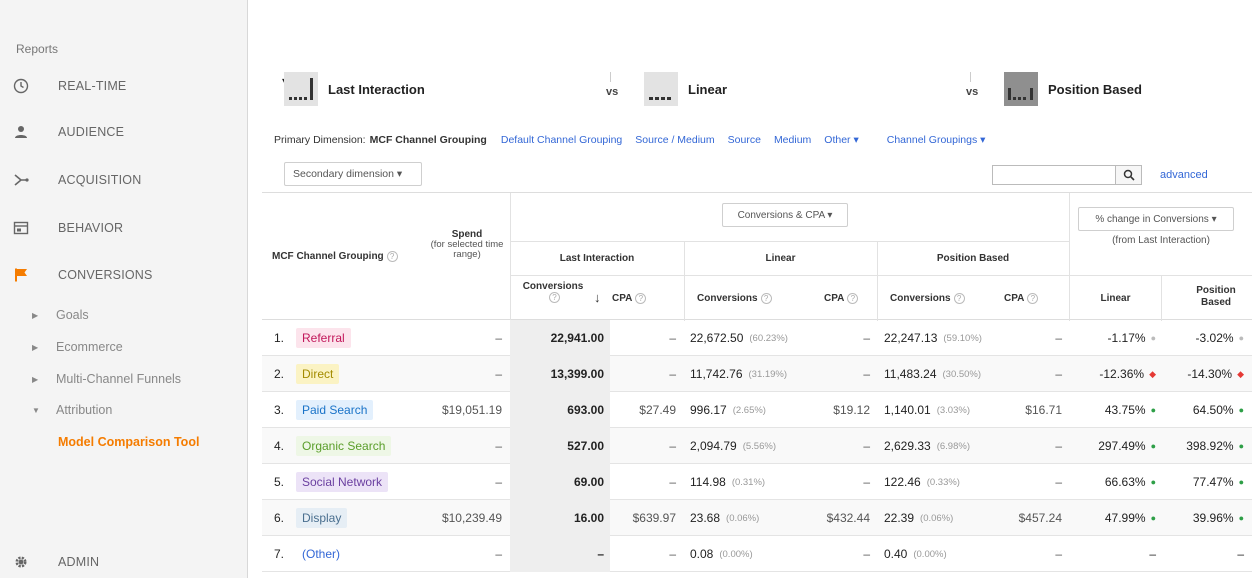 The height and width of the screenshot is (578, 1260). What do you see at coordinates (106, 379) in the screenshot?
I see `sub-item-multi-channel-funnels: ▶ Multi-Channel Funnels` at bounding box center [106, 379].